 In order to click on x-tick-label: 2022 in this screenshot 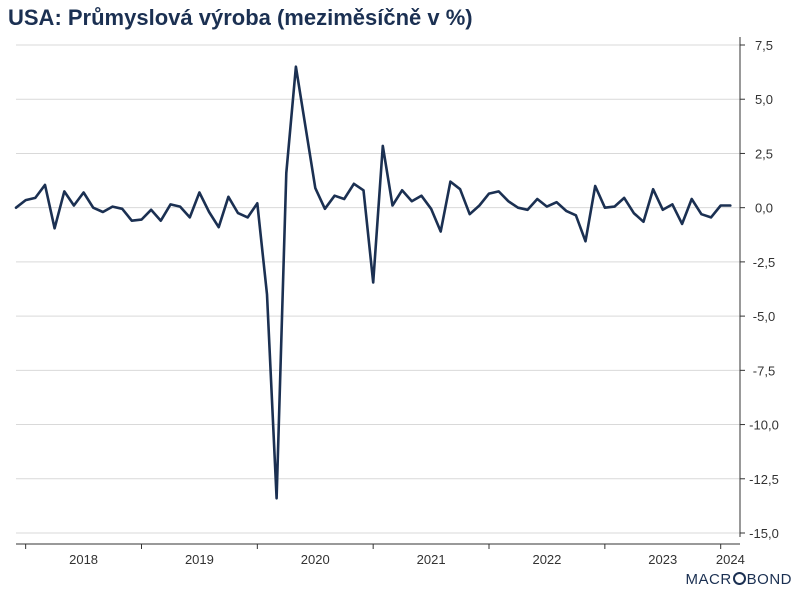, I will do `click(546, 559)`.